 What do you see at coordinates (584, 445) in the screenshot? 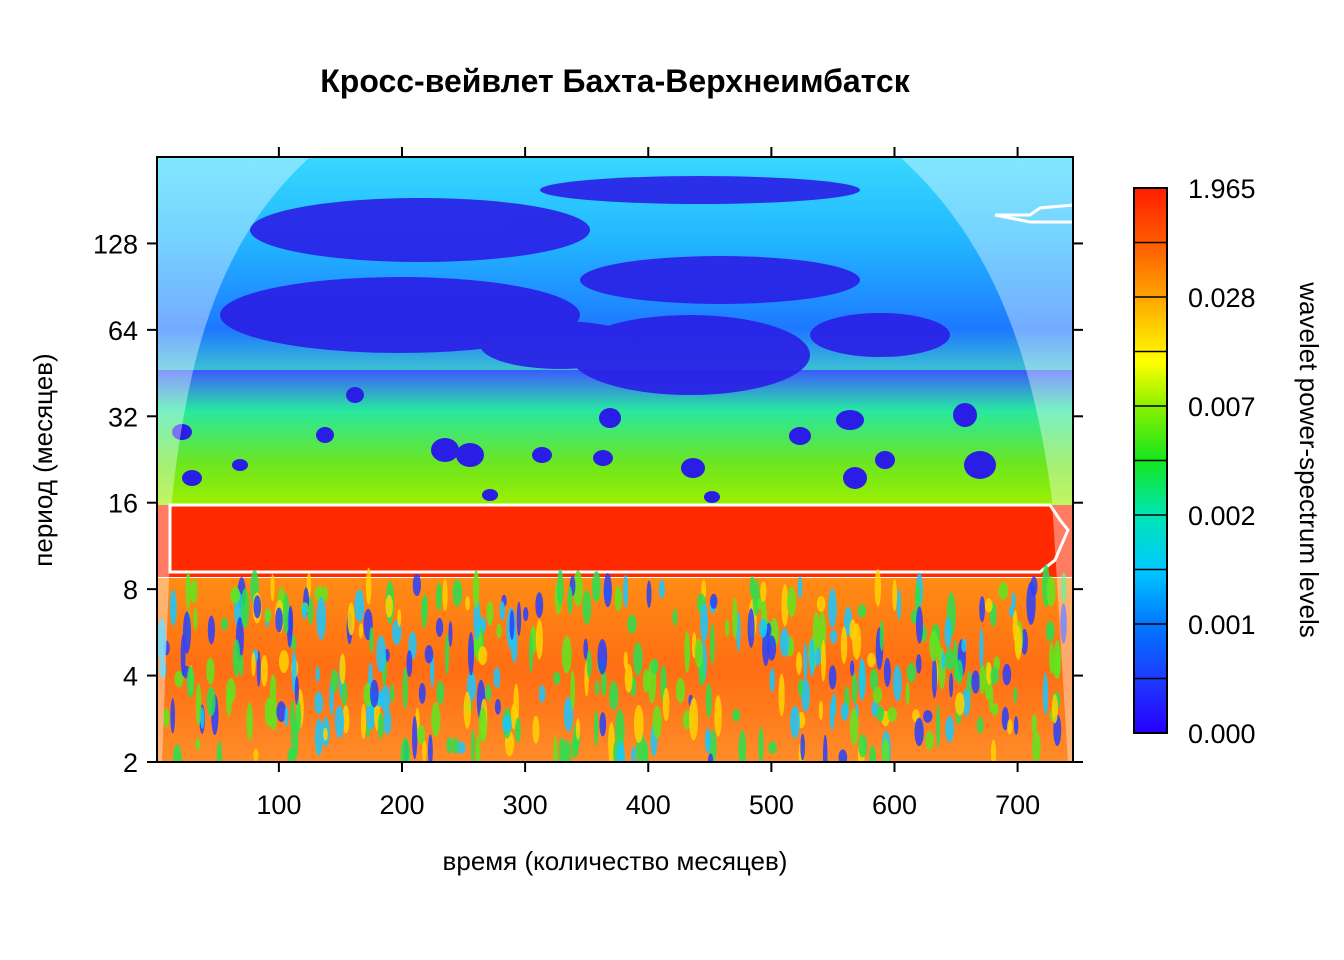
I see `small-blobs` at bounding box center [584, 445].